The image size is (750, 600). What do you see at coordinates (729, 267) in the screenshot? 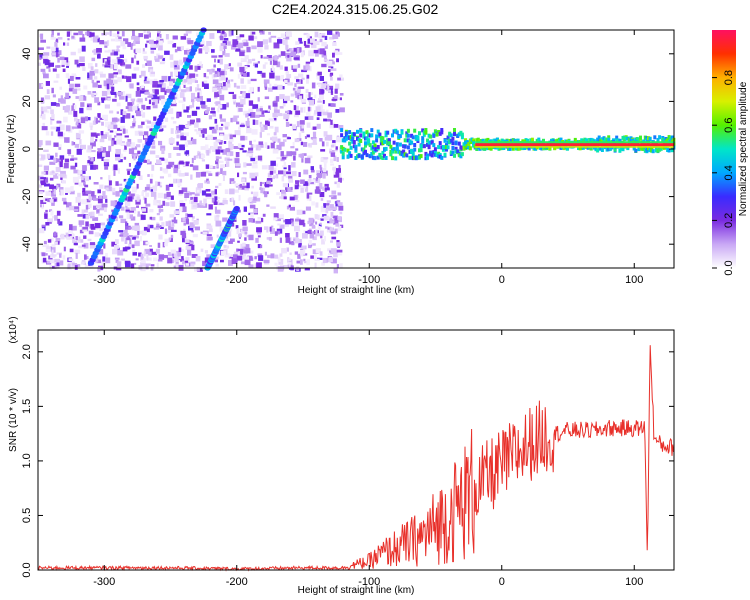
I see `colorbar-tick-label: 0.0` at bounding box center [729, 267].